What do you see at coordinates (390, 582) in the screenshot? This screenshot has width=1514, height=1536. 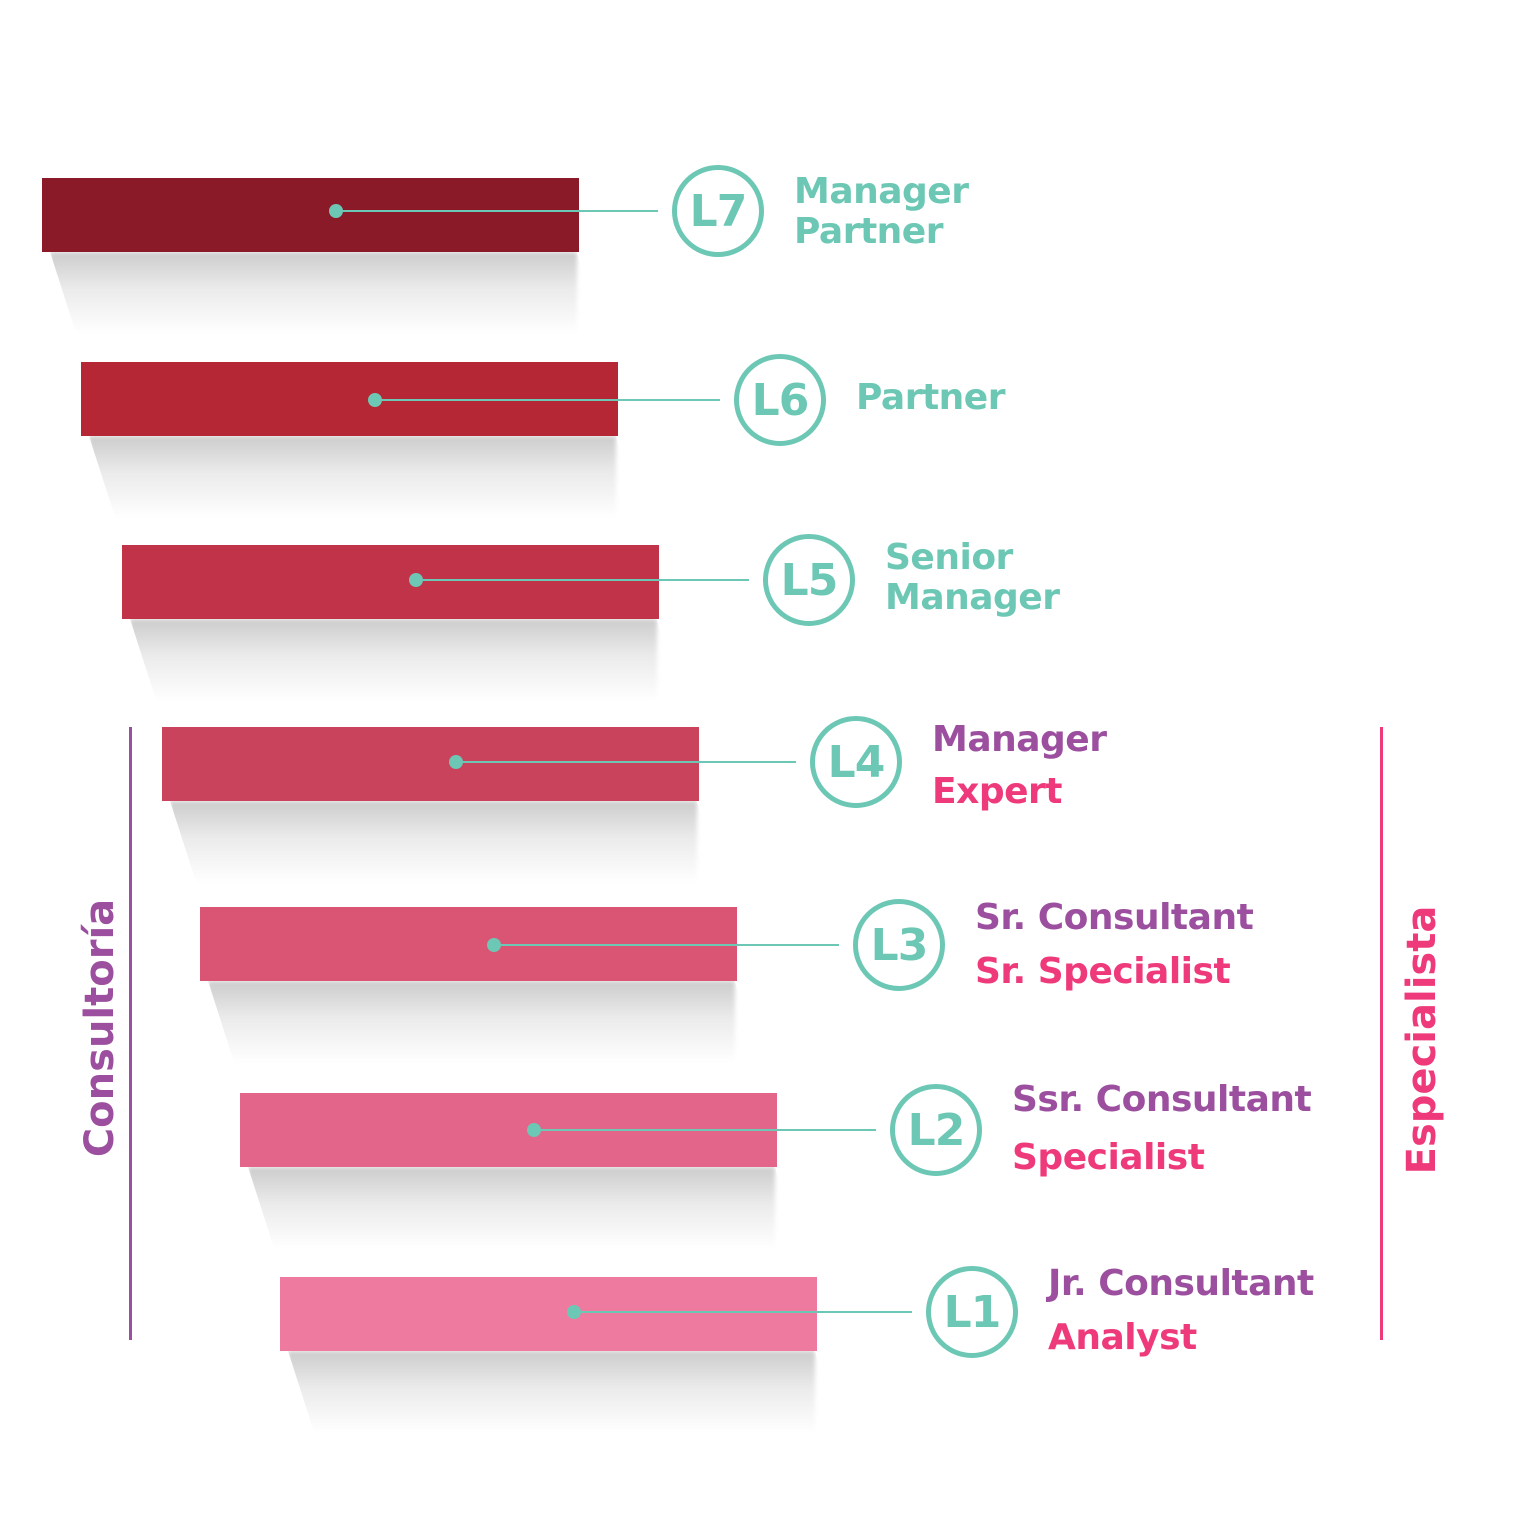 I see `level-bar-l5` at bounding box center [390, 582].